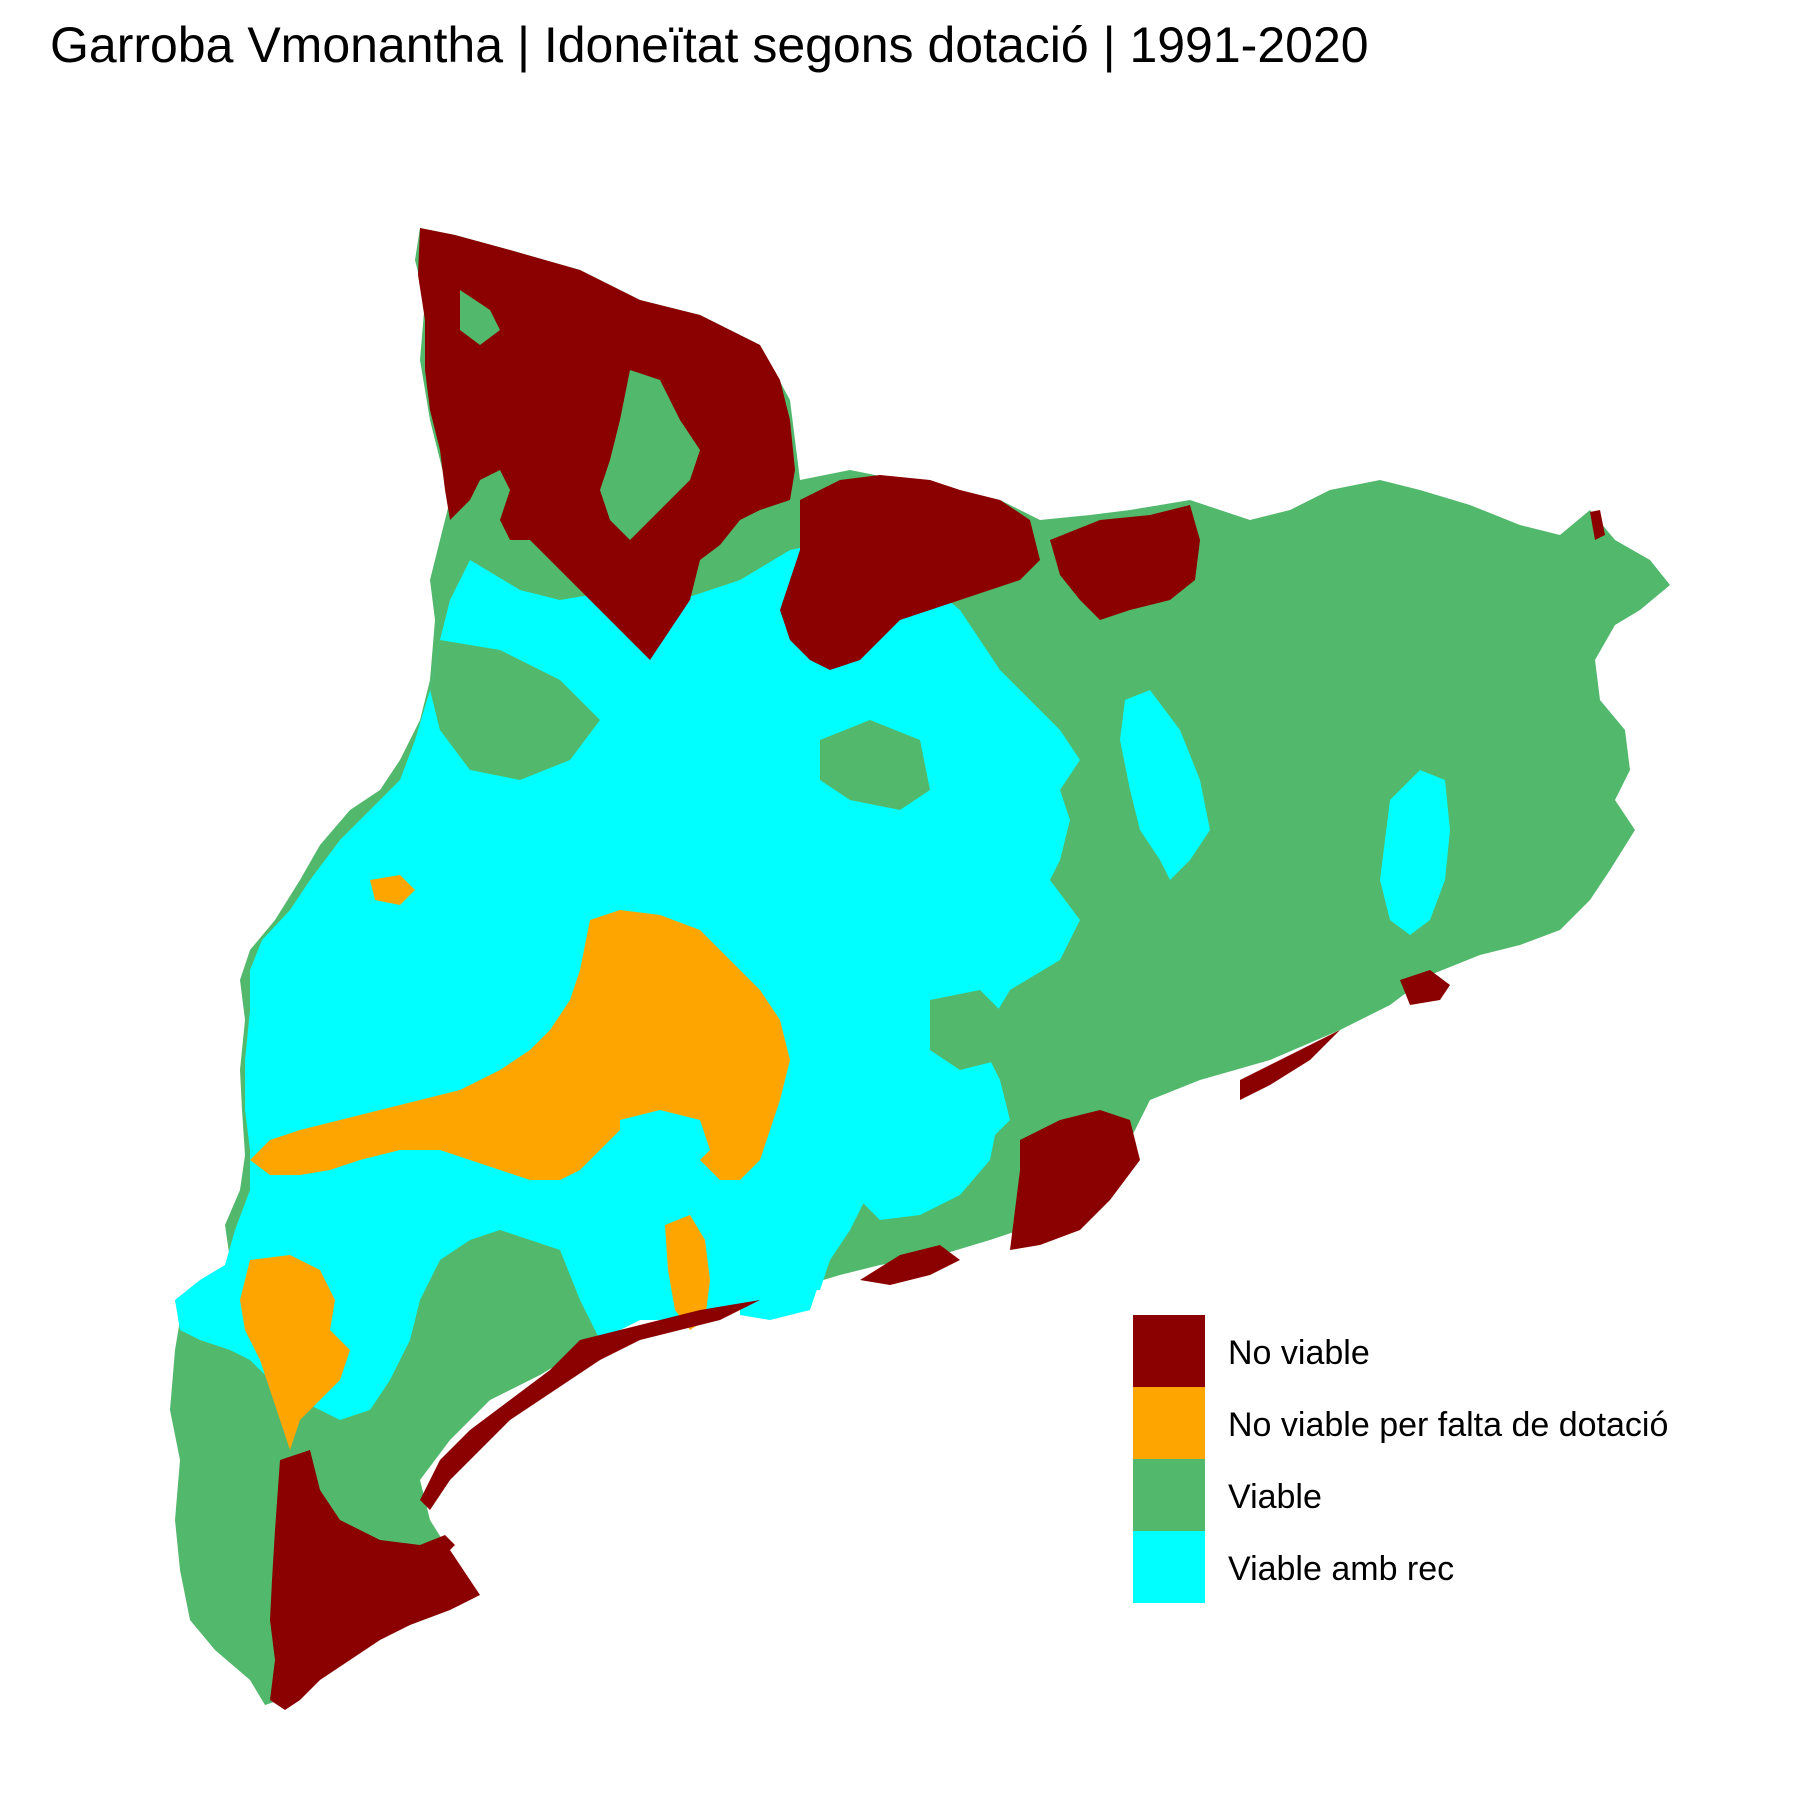 This screenshot has height=1800, width=1800. I want to click on region-viable-inner3, so click(970, 1030).